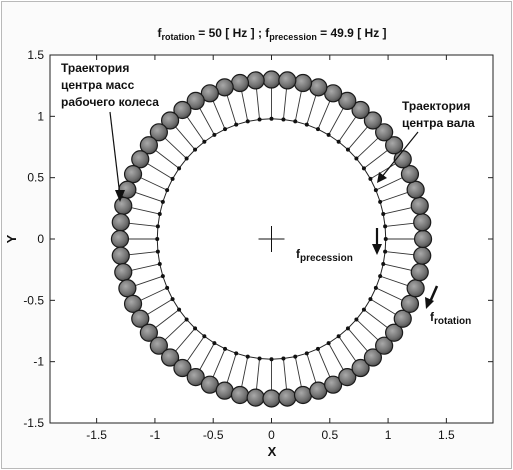 The width and height of the screenshot is (513, 470). I want to click on impeller-label-line3: рабочего колеса, so click(110, 102).